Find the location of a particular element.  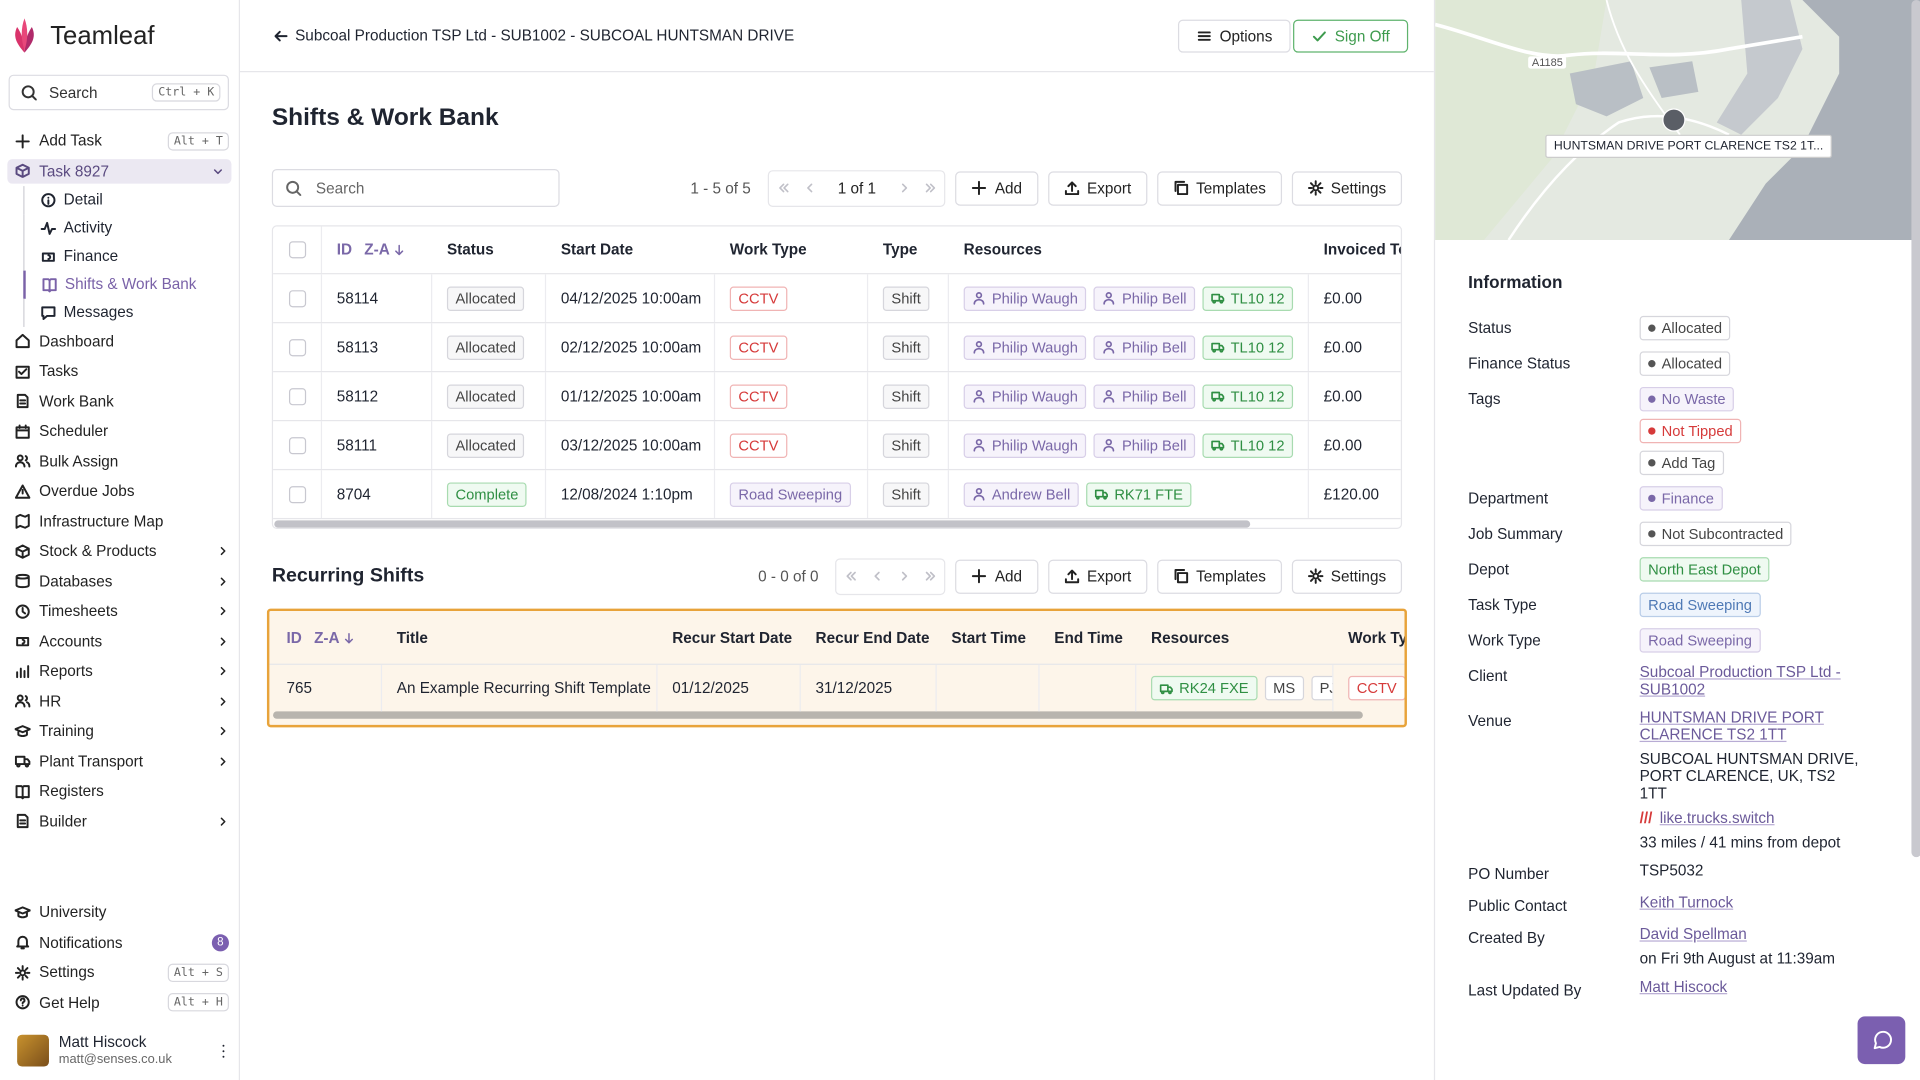

nav-subitem: Detail is located at coordinates (131, 199).